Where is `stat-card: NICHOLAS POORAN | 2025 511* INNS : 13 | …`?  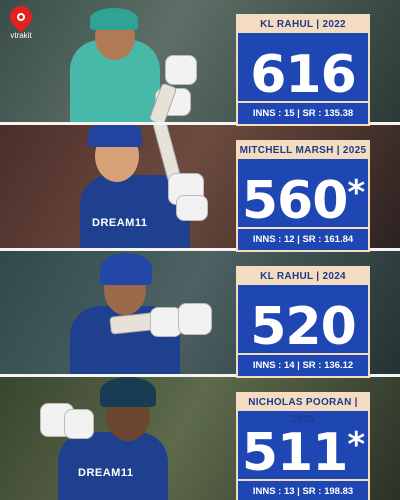 stat-card: NICHOLAS POORAN | 2025 511* INNS : 13 | … is located at coordinates (303, 446).